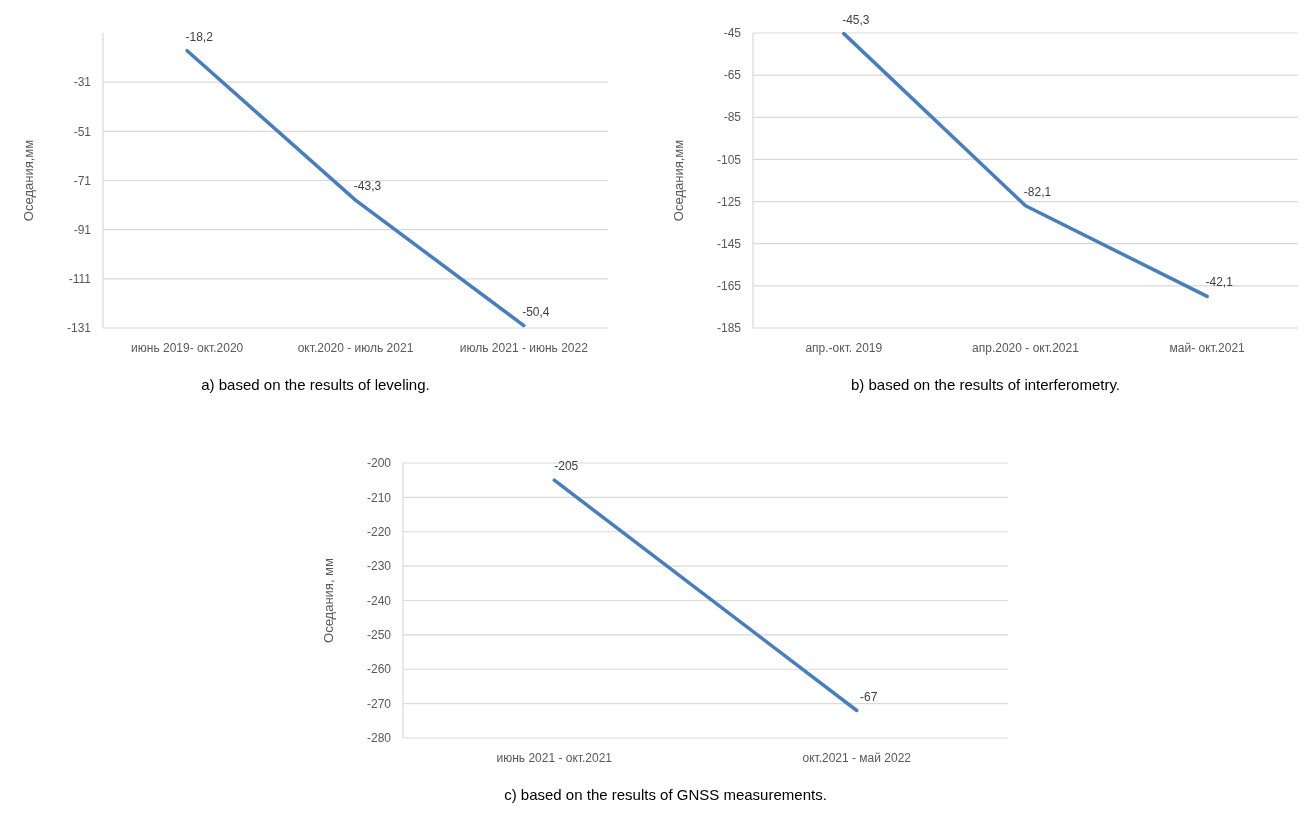 This screenshot has height=827, width=1316. What do you see at coordinates (79, 328) in the screenshot?
I see `y-tick-label: -131` at bounding box center [79, 328].